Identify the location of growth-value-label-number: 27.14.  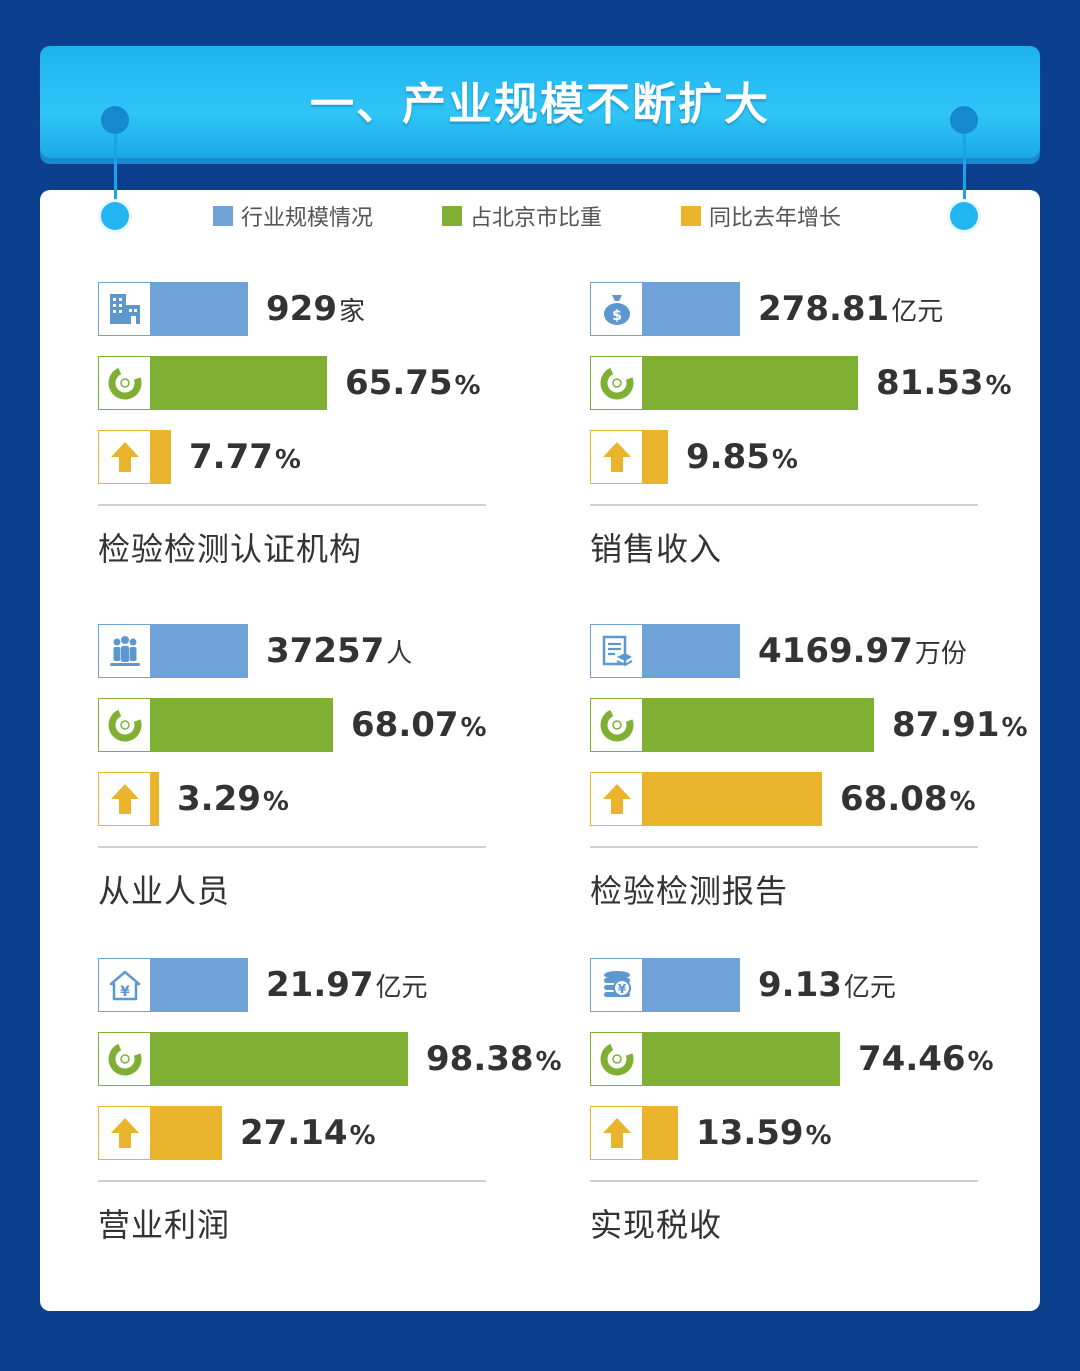
(294, 1133).